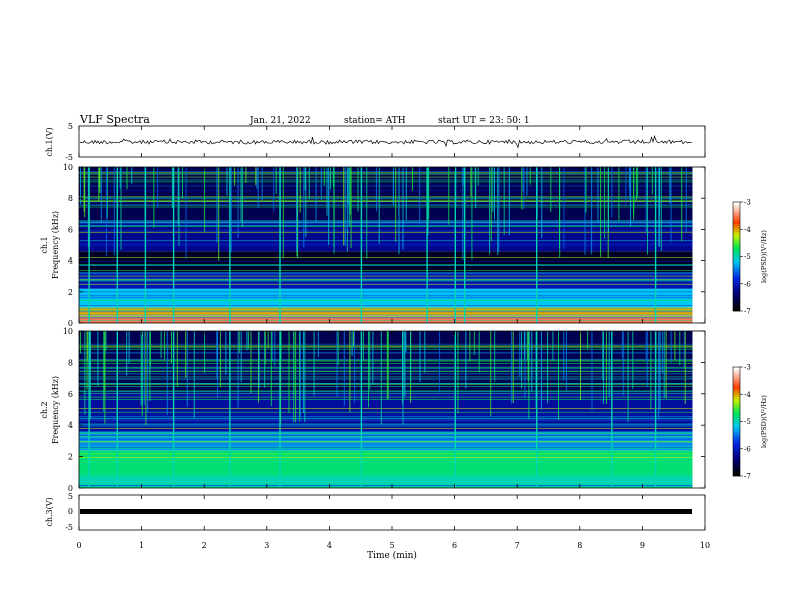 Image resolution: width=792 pixels, height=612 pixels. What do you see at coordinates (114, 119) in the screenshot?
I see `figure-title: VLF Spectra` at bounding box center [114, 119].